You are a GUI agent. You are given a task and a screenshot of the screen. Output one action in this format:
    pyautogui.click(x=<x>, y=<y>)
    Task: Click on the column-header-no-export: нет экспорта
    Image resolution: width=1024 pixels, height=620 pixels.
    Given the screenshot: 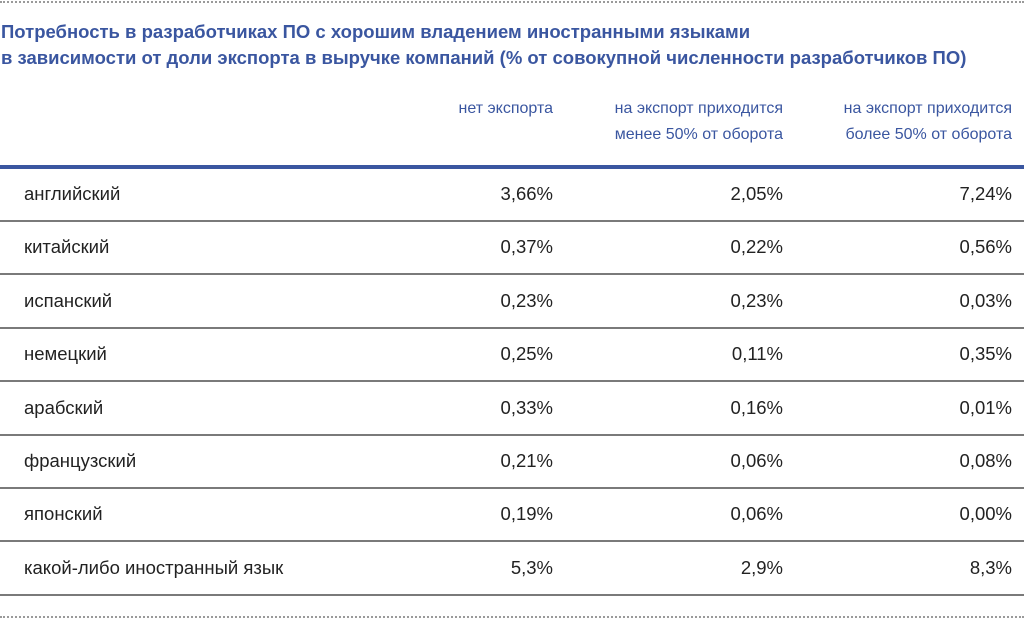 What is the action you would take?
    pyautogui.click(x=506, y=109)
    